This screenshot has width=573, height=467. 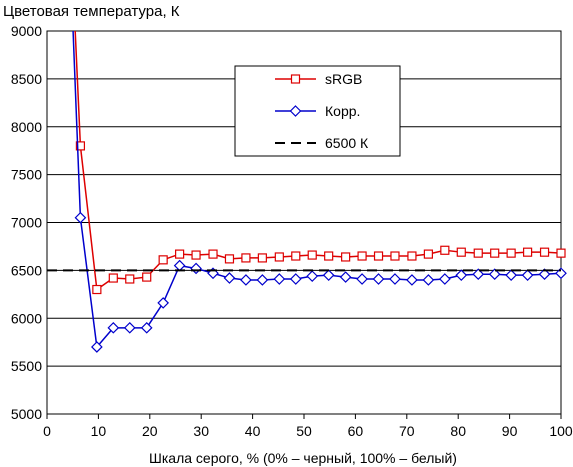 I want to click on x-tick-label: 40, so click(x=253, y=431).